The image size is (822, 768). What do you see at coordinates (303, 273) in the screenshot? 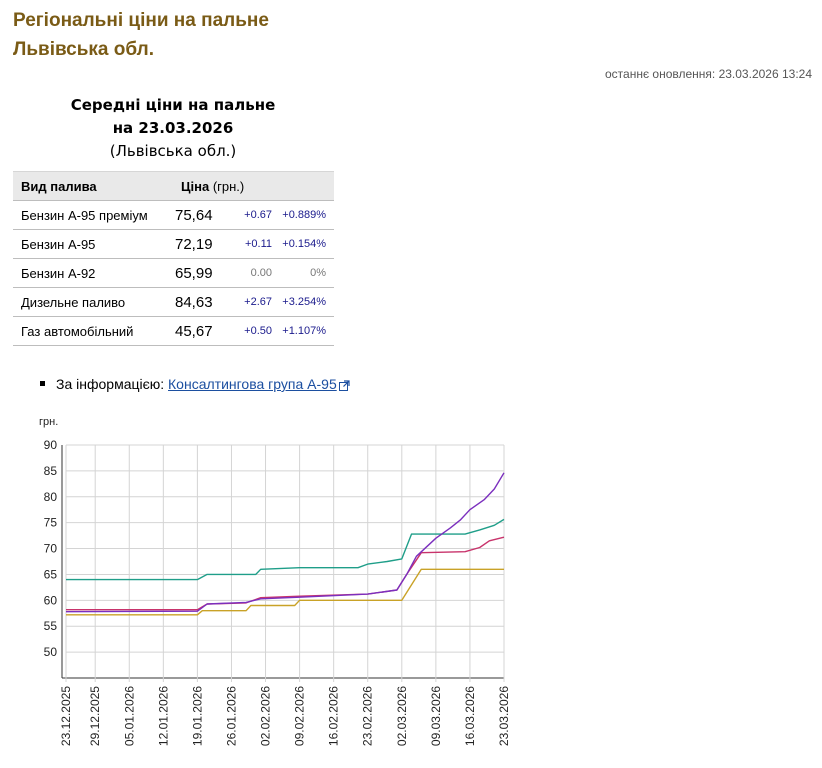
I see `price-change-percent: 0%` at bounding box center [303, 273].